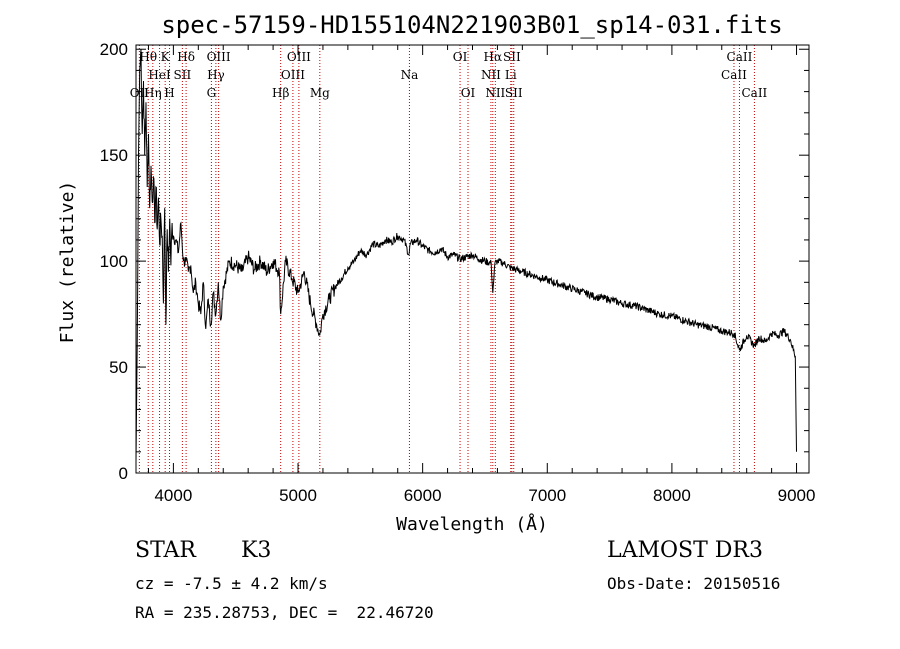 The image size is (900, 649). Describe the element at coordinates (320, 93) in the screenshot. I see `emission-line-label: Mg` at that location.